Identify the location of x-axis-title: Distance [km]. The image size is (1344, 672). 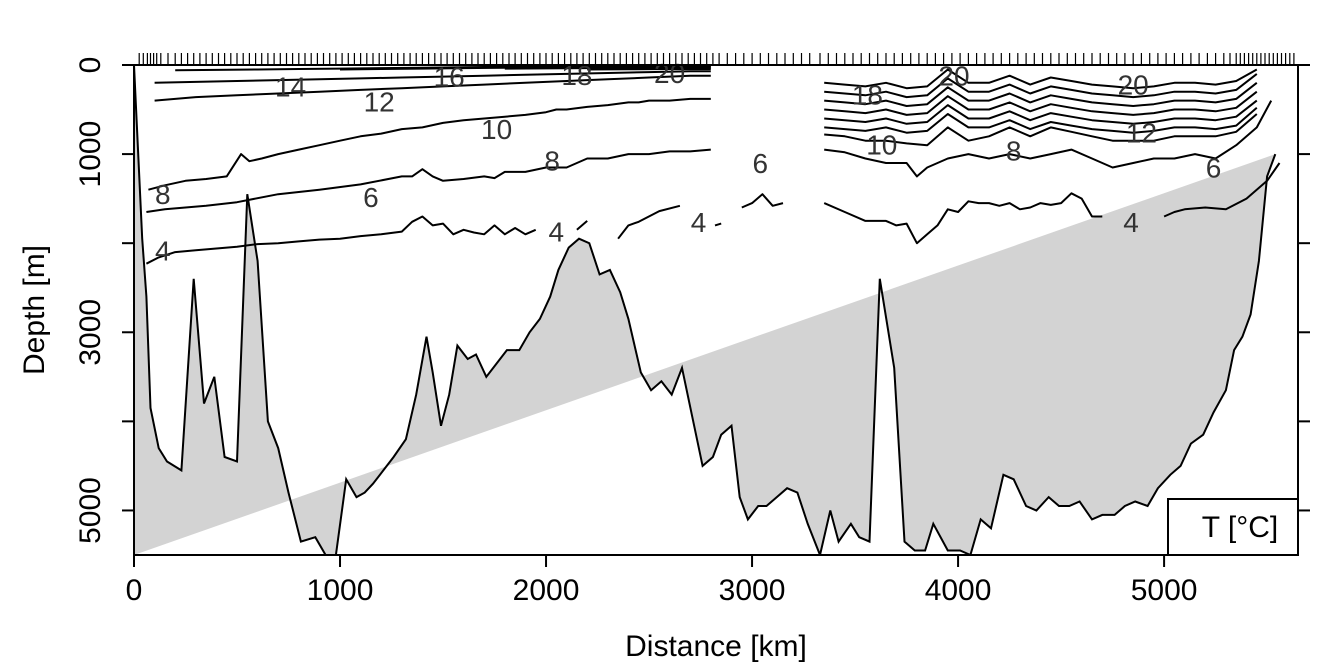
(716, 646).